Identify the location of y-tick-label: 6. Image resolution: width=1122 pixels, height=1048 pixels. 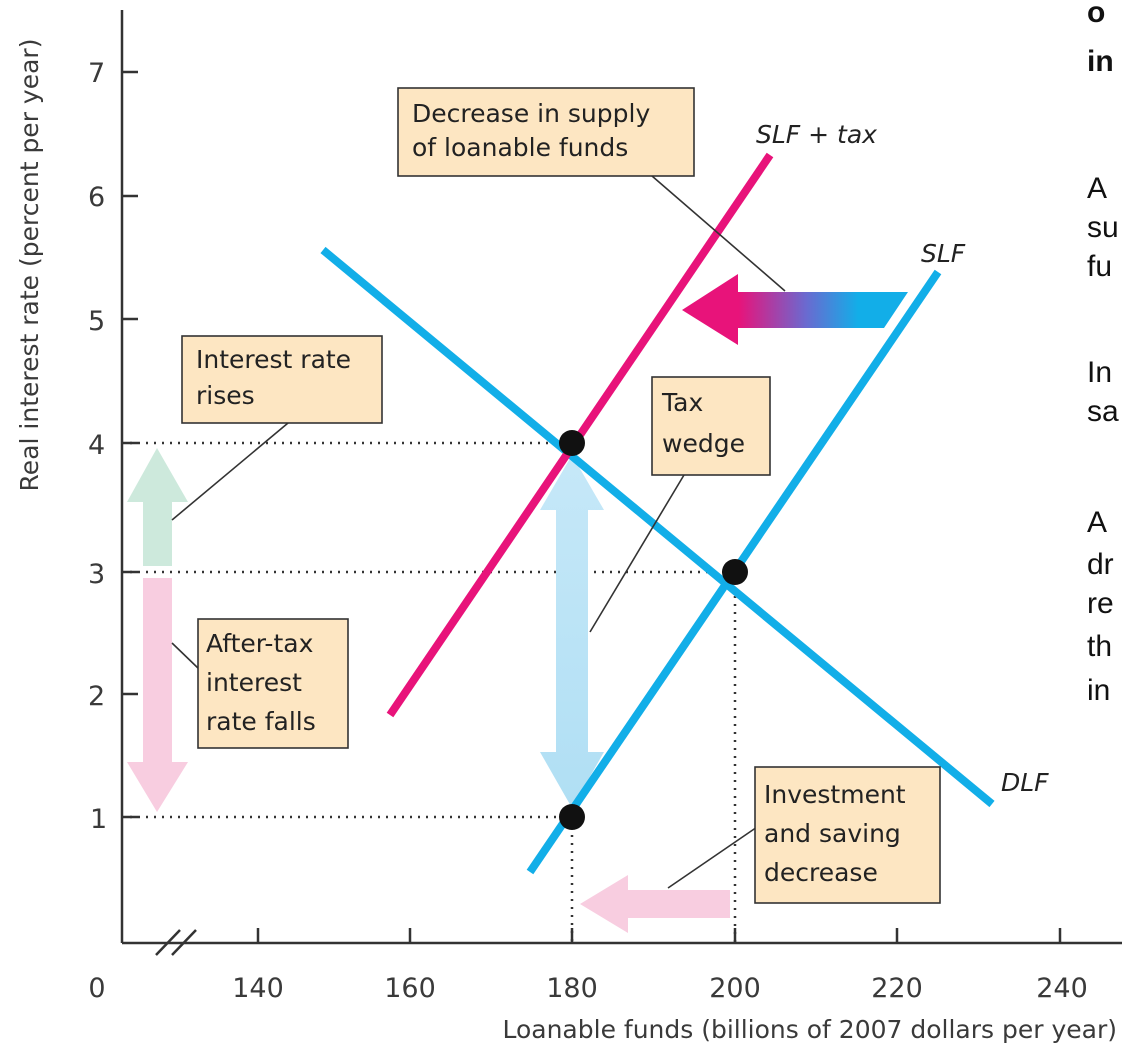
(96, 197).